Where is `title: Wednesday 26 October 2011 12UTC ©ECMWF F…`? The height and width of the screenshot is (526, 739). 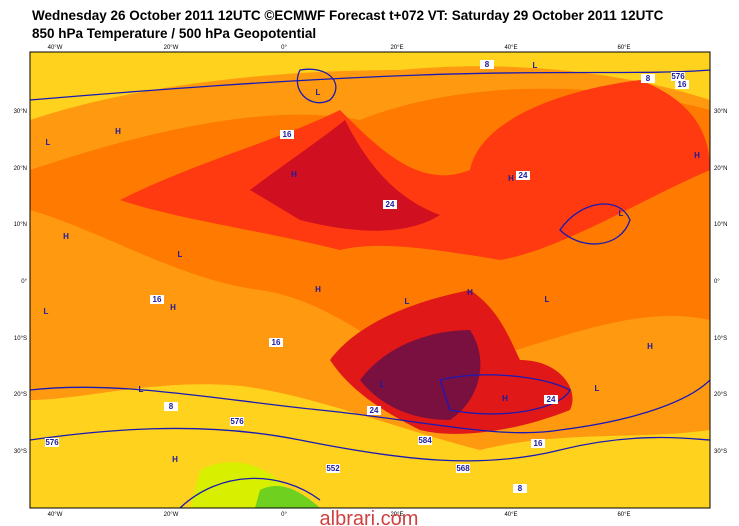 title: Wednesday 26 October 2011 12UTC ©ECMWF F… is located at coordinates (348, 15).